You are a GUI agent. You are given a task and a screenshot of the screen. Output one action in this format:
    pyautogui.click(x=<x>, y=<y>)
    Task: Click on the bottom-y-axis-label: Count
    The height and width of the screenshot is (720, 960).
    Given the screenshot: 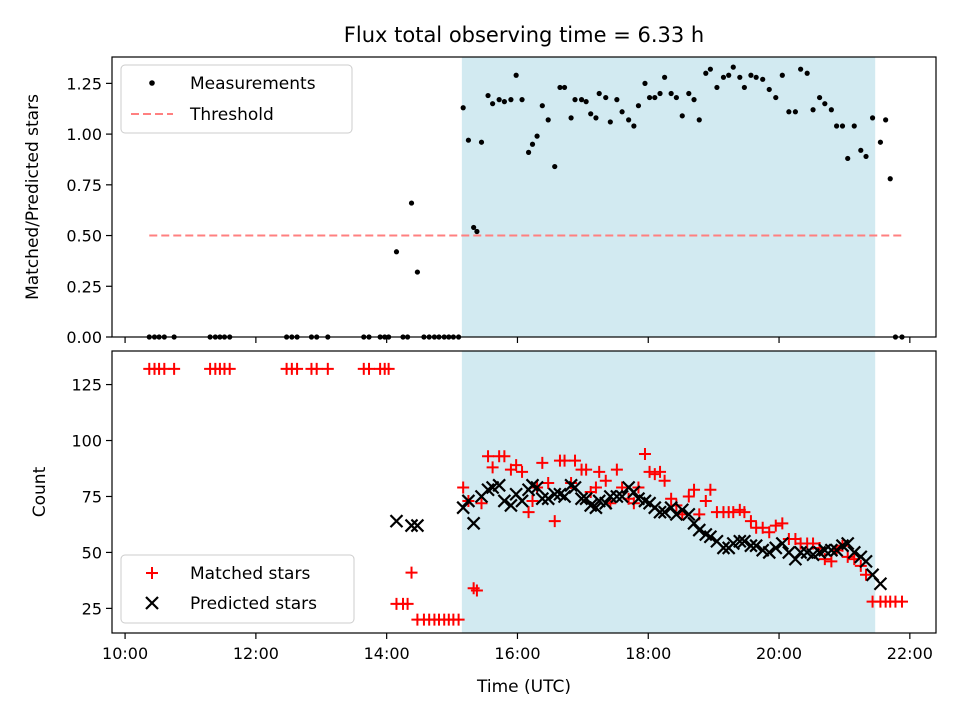 What is the action you would take?
    pyautogui.click(x=40, y=491)
    